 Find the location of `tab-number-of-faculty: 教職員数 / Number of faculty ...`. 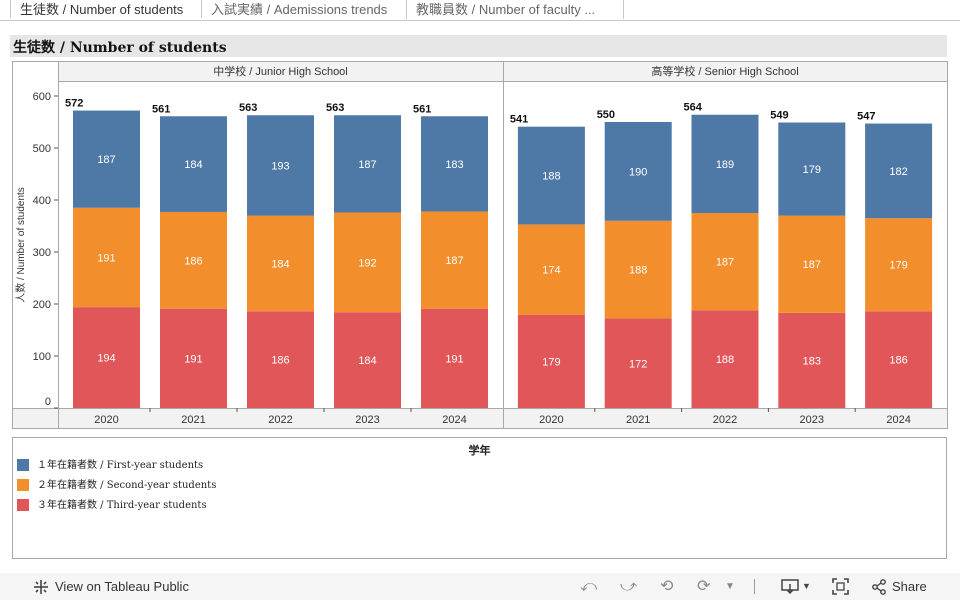

tab-number-of-faculty: 教職員数 / Number of faculty ... is located at coordinates (515, 9).